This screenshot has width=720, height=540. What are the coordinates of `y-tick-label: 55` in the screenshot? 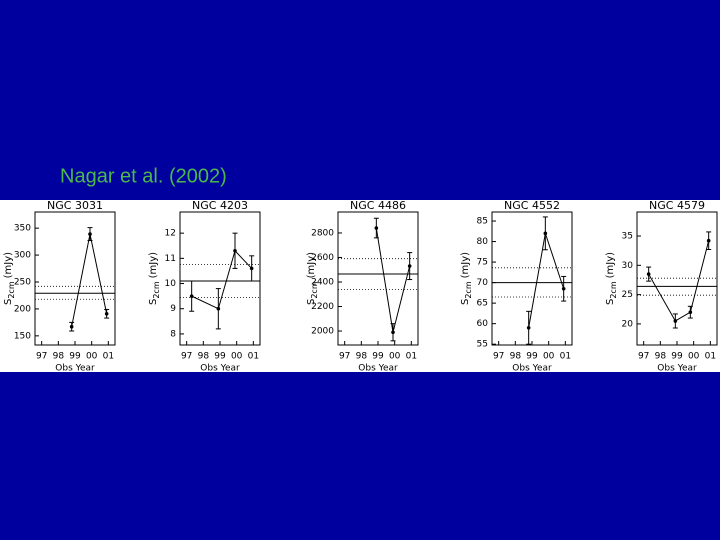 It's located at (482, 345).